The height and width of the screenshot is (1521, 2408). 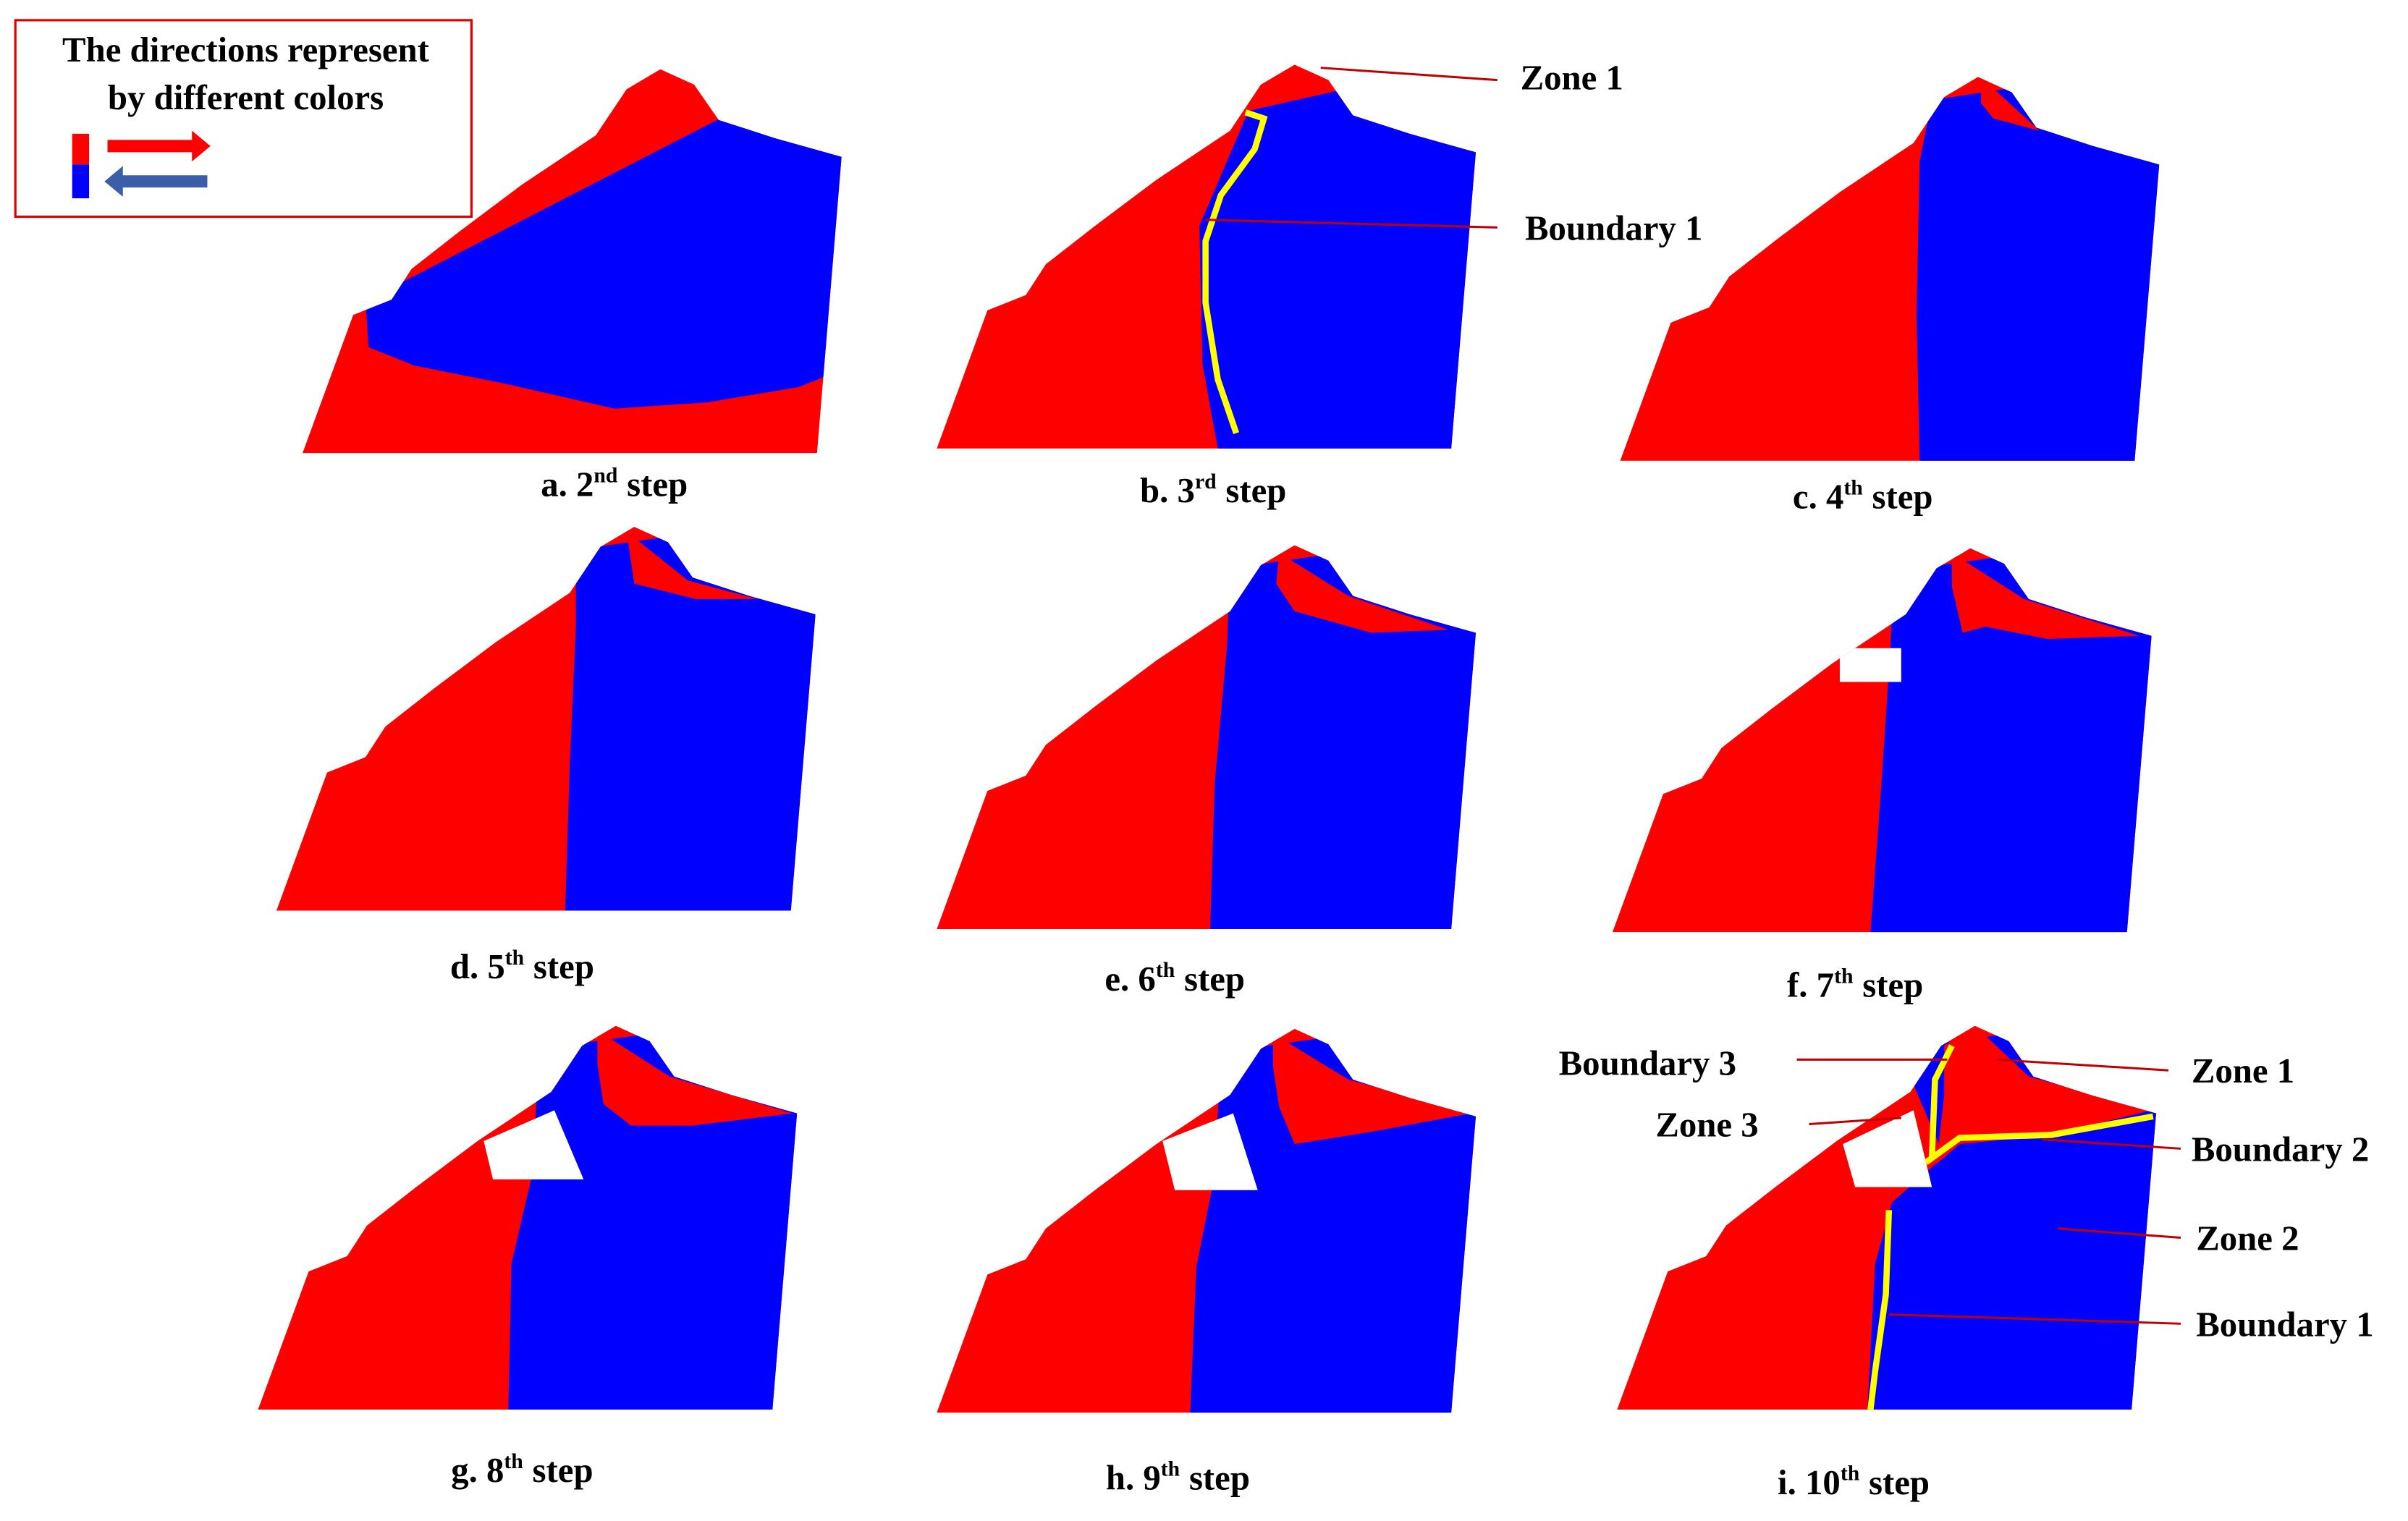 What do you see at coordinates (1647, 1063) in the screenshot?
I see `annotation: Boundary 3` at bounding box center [1647, 1063].